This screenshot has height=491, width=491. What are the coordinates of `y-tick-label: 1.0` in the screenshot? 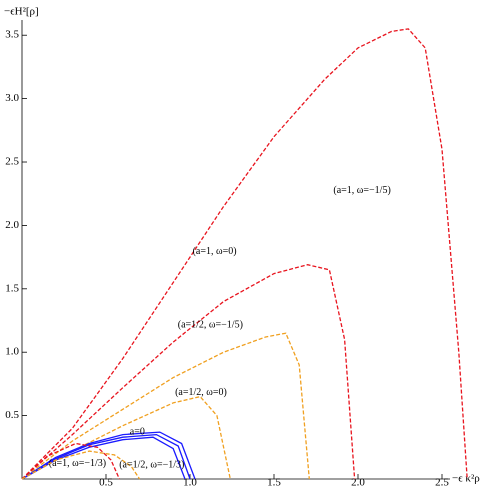 It's located at (12, 352).